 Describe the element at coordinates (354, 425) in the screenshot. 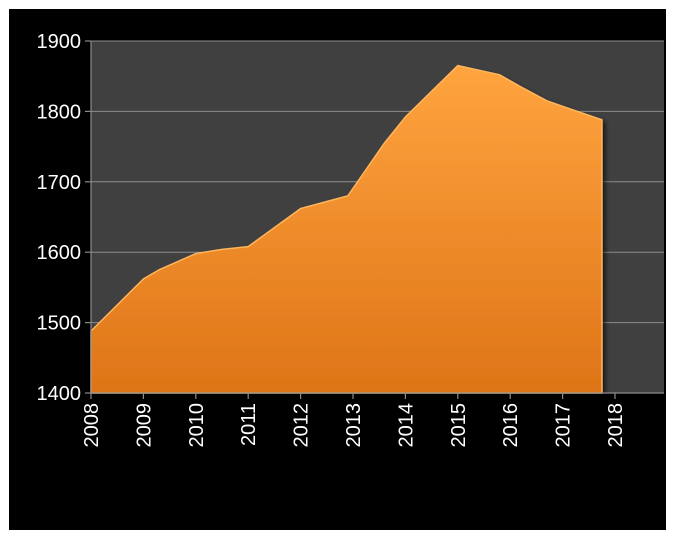

I see `x-tick-label-2013: 2013` at that location.